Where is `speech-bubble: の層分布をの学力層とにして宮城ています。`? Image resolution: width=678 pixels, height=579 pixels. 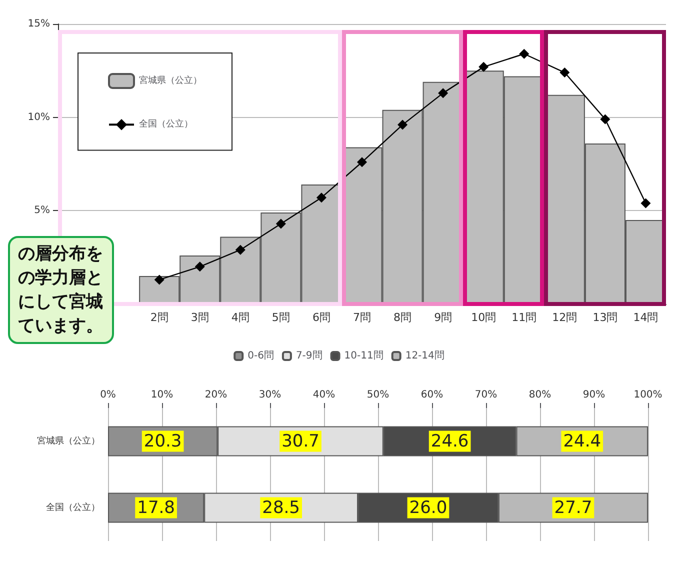 speech-bubble: の層分布をの学力層とにして宮城ています。 is located at coordinates (61, 290).